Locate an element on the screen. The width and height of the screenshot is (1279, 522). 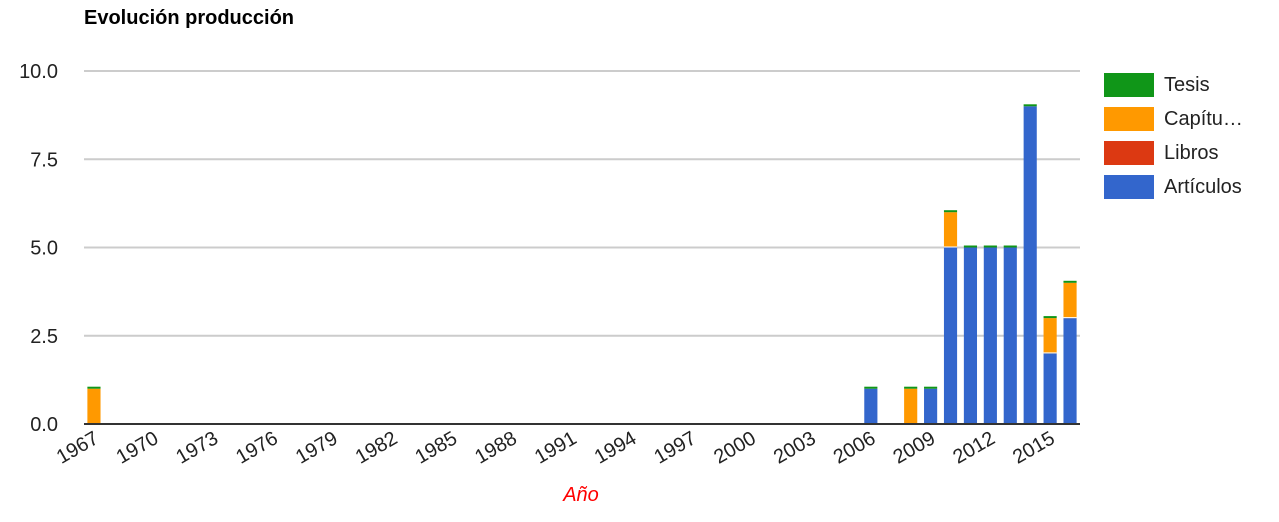
y-tick-label: 7.5 is located at coordinates (44, 160).